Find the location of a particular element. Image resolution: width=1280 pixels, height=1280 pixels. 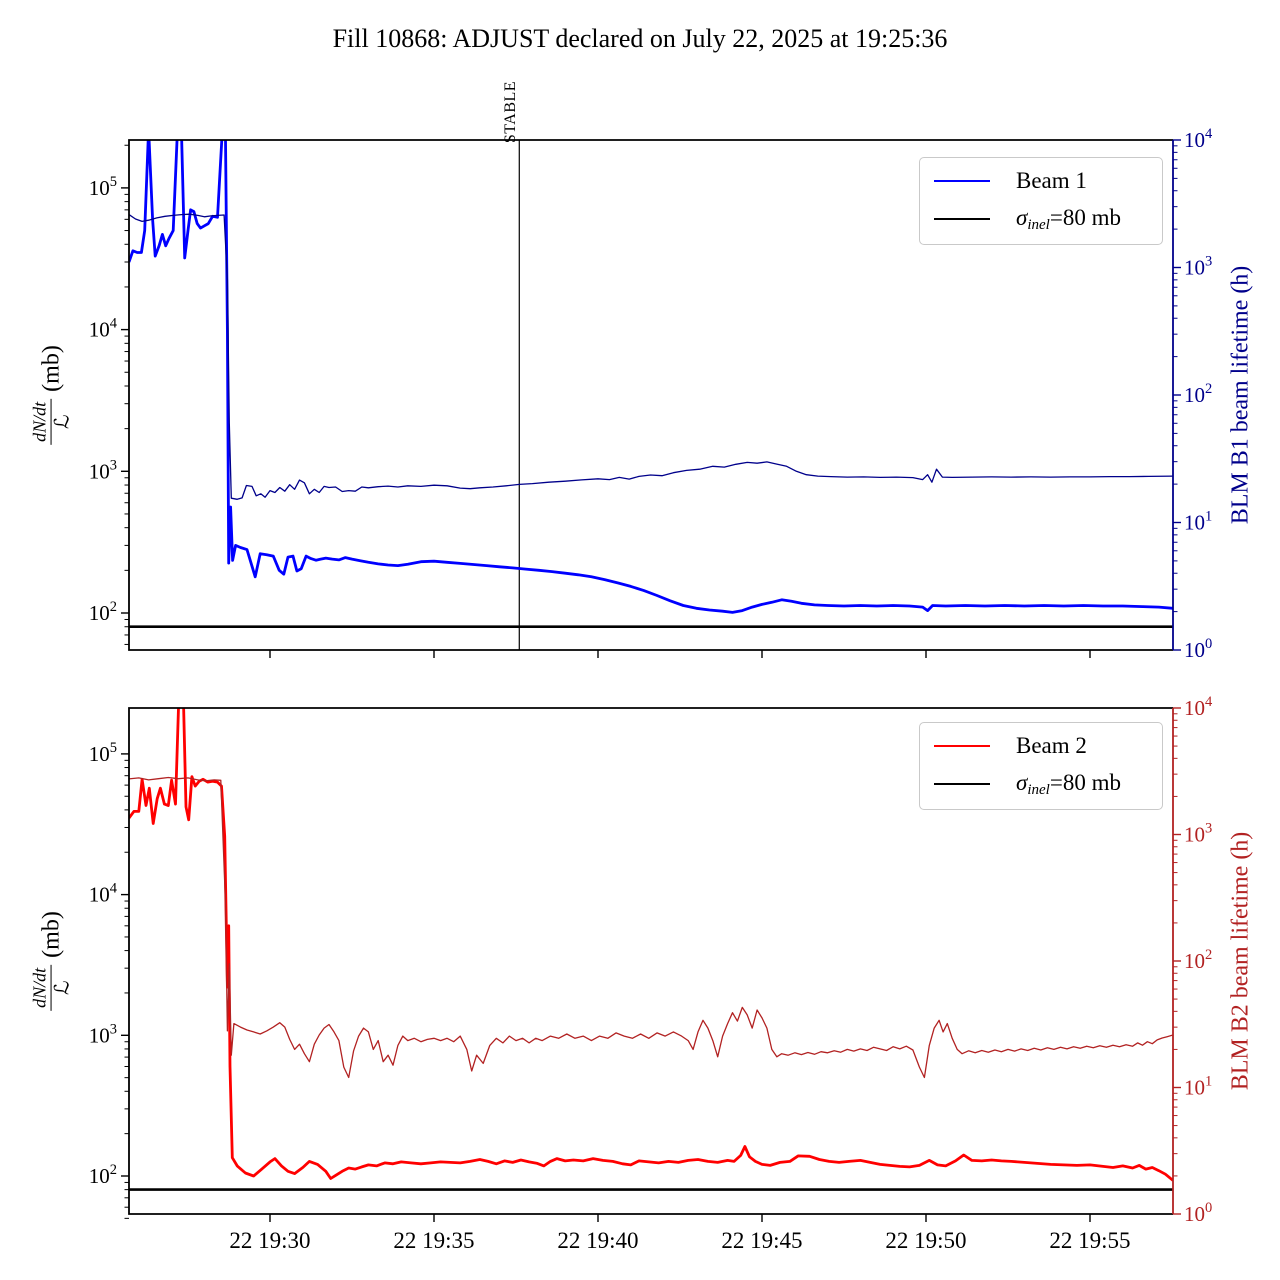

top-legend: Beam 1 σinel=80 mb is located at coordinates (1041, 201).